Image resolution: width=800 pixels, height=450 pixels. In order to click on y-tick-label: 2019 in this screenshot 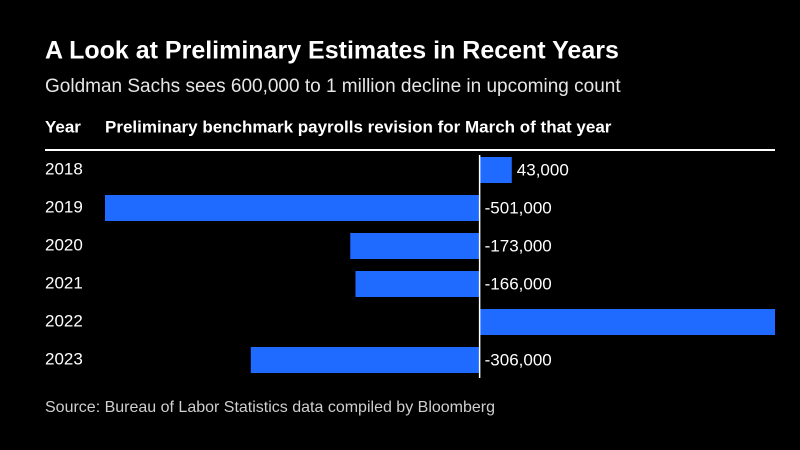, I will do `click(64, 206)`.